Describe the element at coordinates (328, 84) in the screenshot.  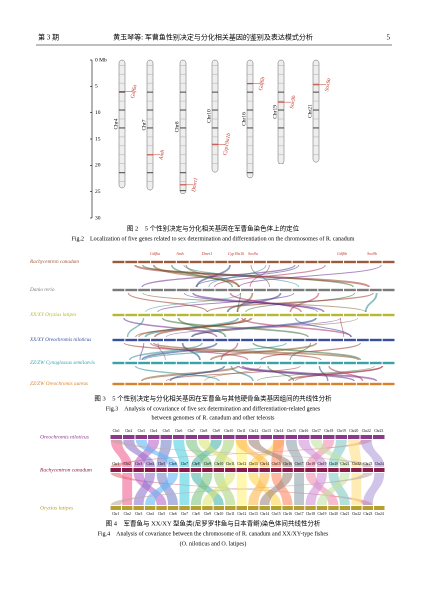
I see `gene-label: Sox9a` at that location.